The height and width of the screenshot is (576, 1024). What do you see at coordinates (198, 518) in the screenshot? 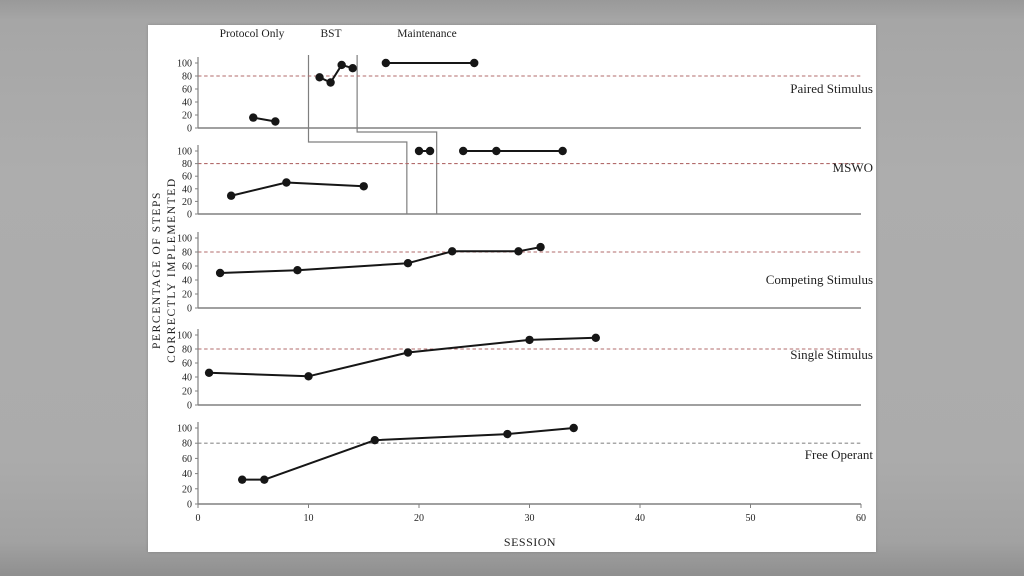
I see `x-tick-label: 0` at bounding box center [198, 518].